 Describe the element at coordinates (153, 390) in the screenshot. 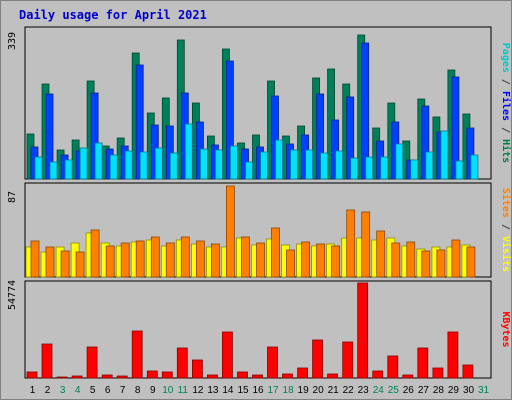

I see `x-tick-label-day-9: 9` at that location.